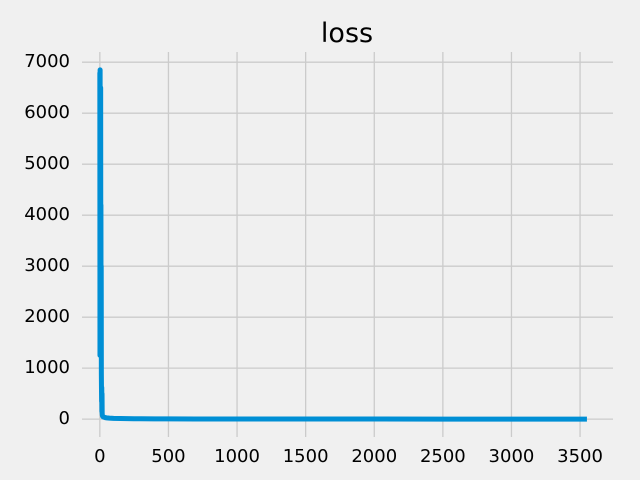  What do you see at coordinates (306, 456) in the screenshot?
I see `x-tick-label: 1500` at bounding box center [306, 456].